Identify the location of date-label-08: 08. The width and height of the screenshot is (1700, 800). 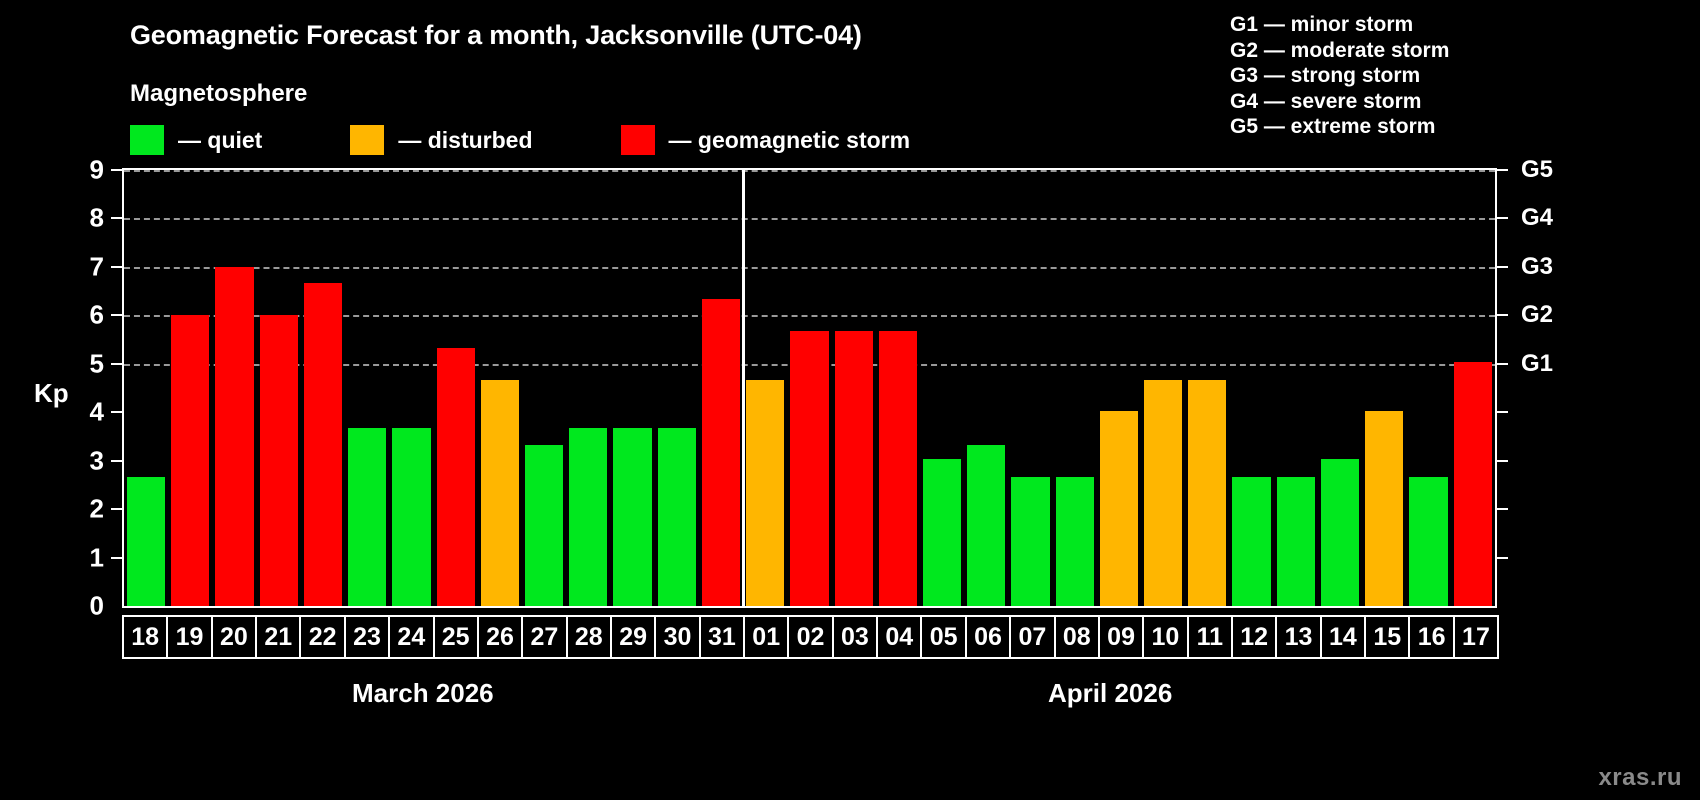
(1076, 637).